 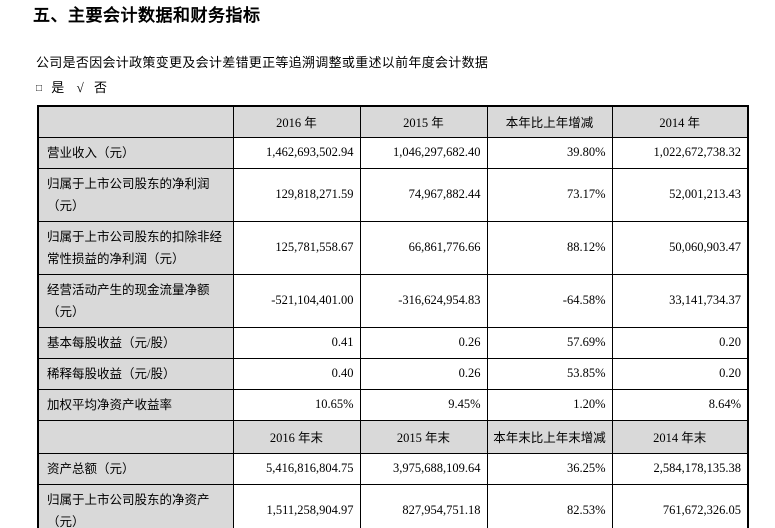 What do you see at coordinates (135, 468) in the screenshot?
I see `row-label: 资产总额（元）` at bounding box center [135, 468].